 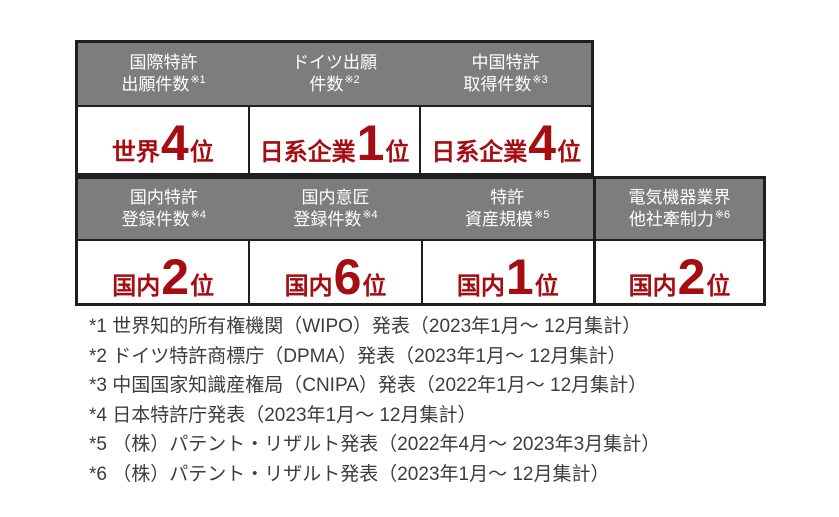 What do you see at coordinates (540, 80) in the screenshot?
I see `footnote-ref-mark: ※3` at bounding box center [540, 80].